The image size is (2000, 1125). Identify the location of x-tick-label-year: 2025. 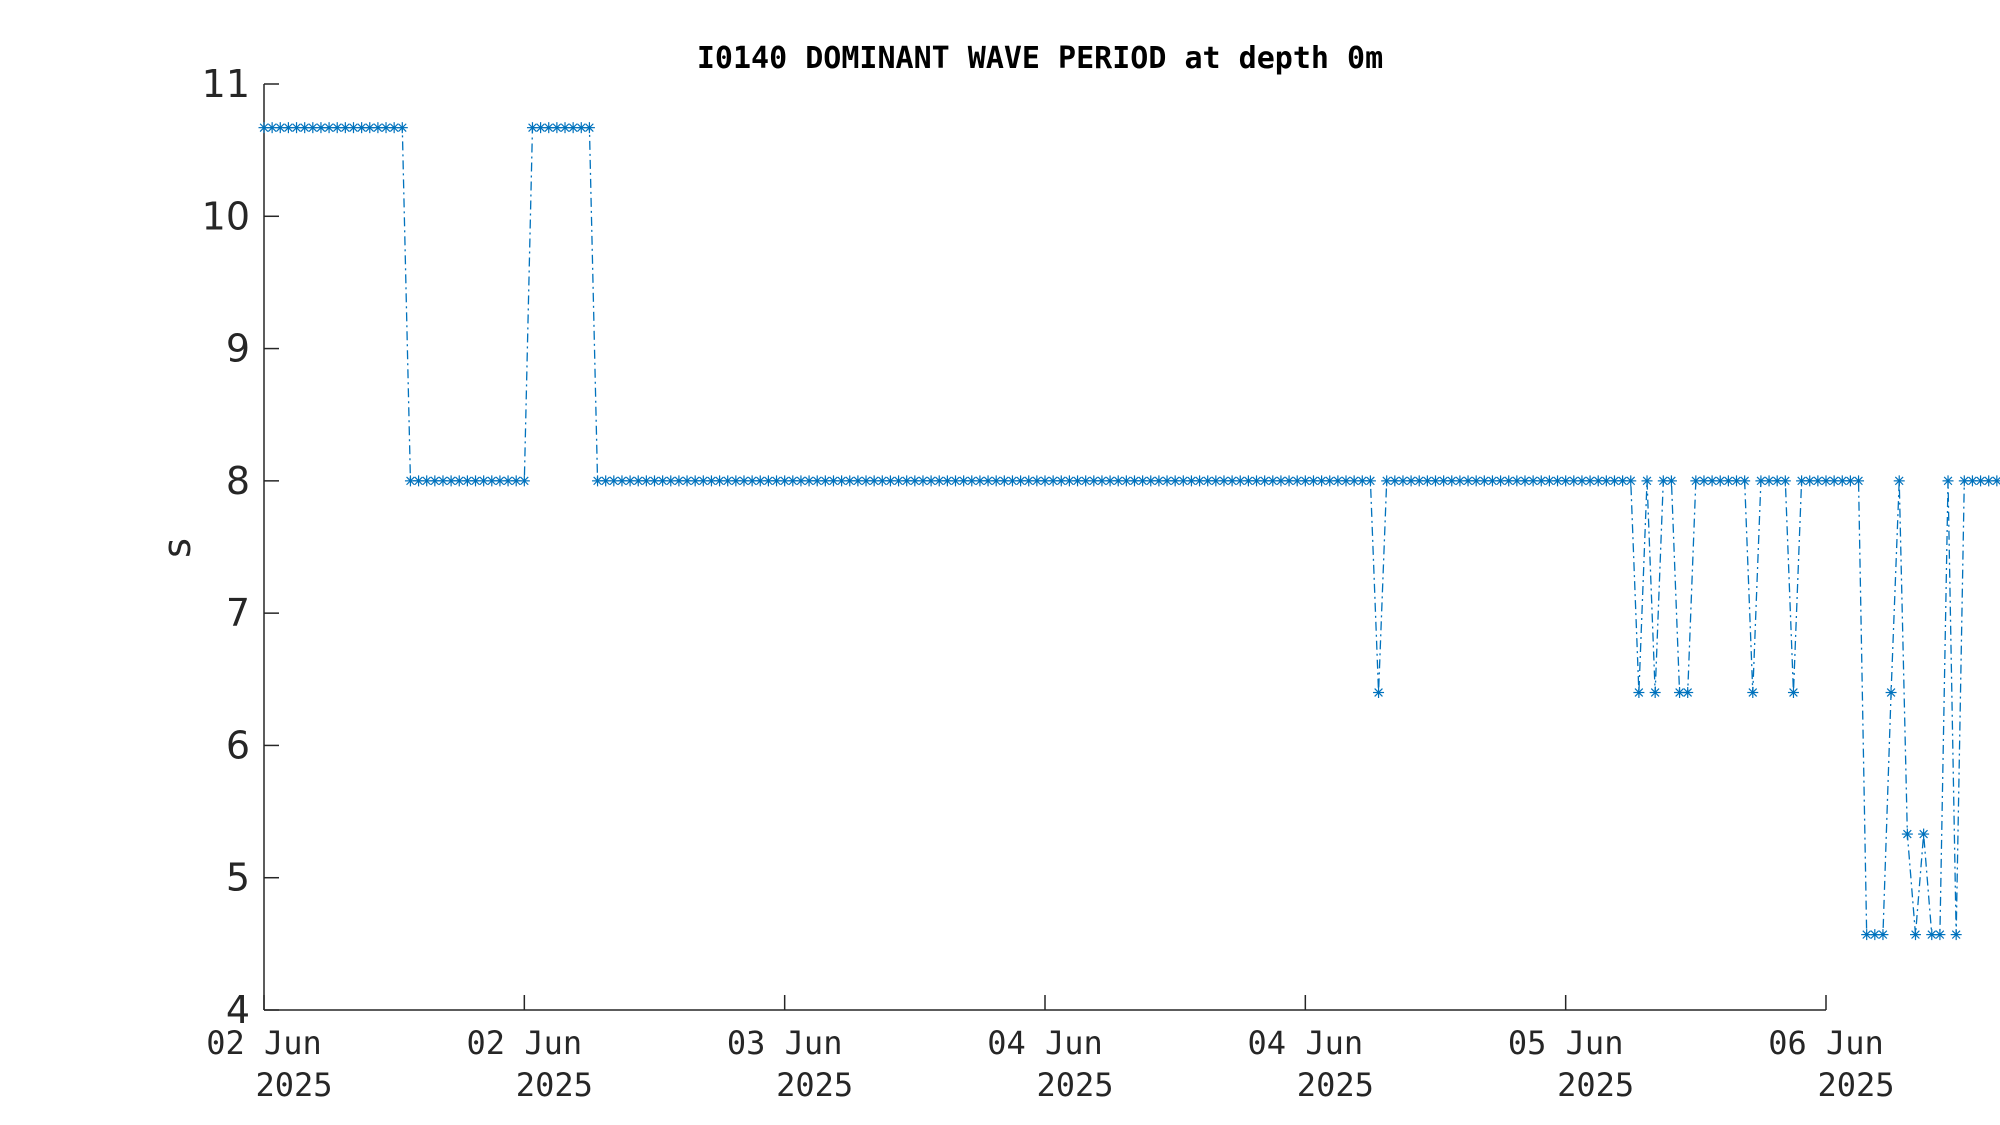
(293, 1085).